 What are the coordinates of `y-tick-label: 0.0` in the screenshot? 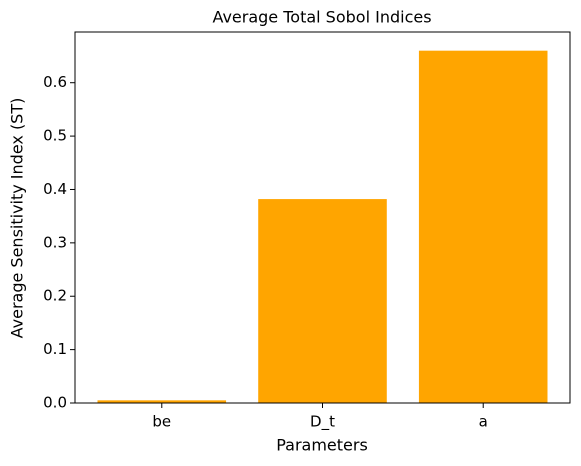 It's located at (55, 403).